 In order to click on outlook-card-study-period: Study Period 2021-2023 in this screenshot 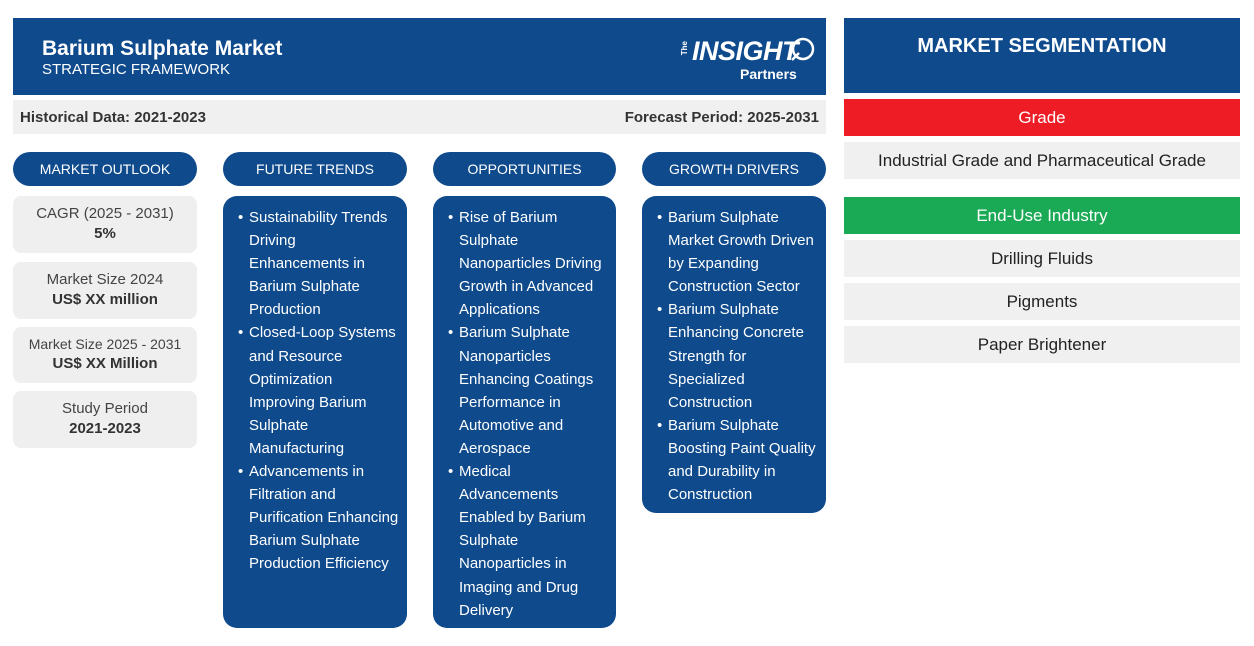, I will do `click(105, 419)`.